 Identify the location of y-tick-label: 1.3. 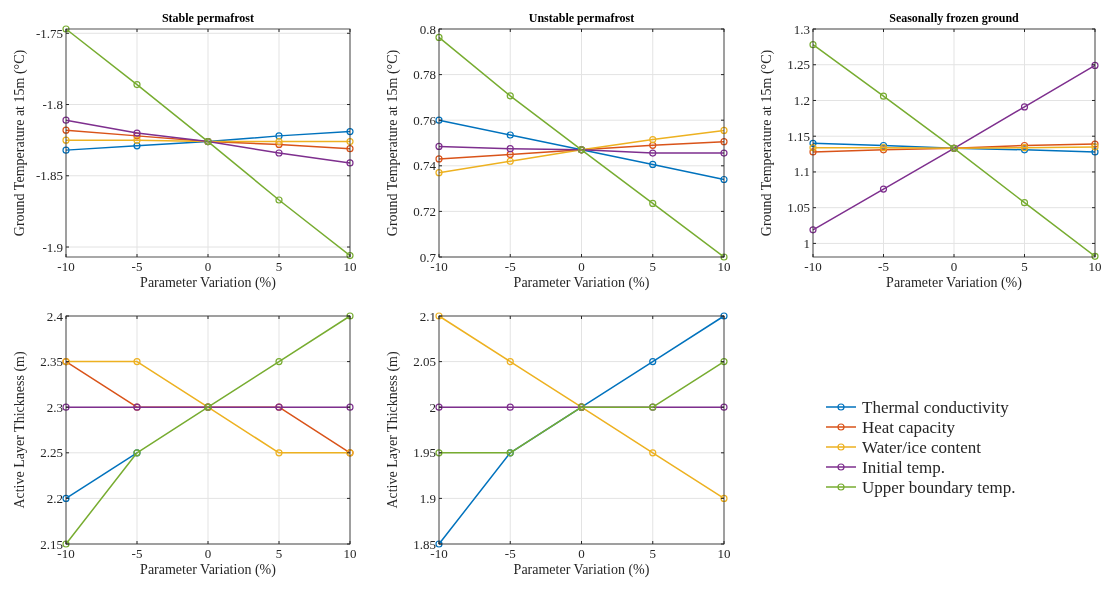
(801, 29).